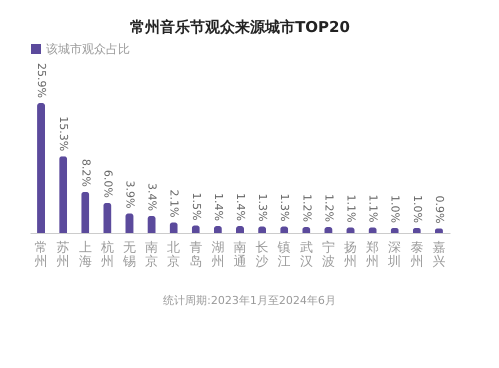  Describe the element at coordinates (262, 255) in the screenshot. I see `x-tick-label: 长沙` at that location.